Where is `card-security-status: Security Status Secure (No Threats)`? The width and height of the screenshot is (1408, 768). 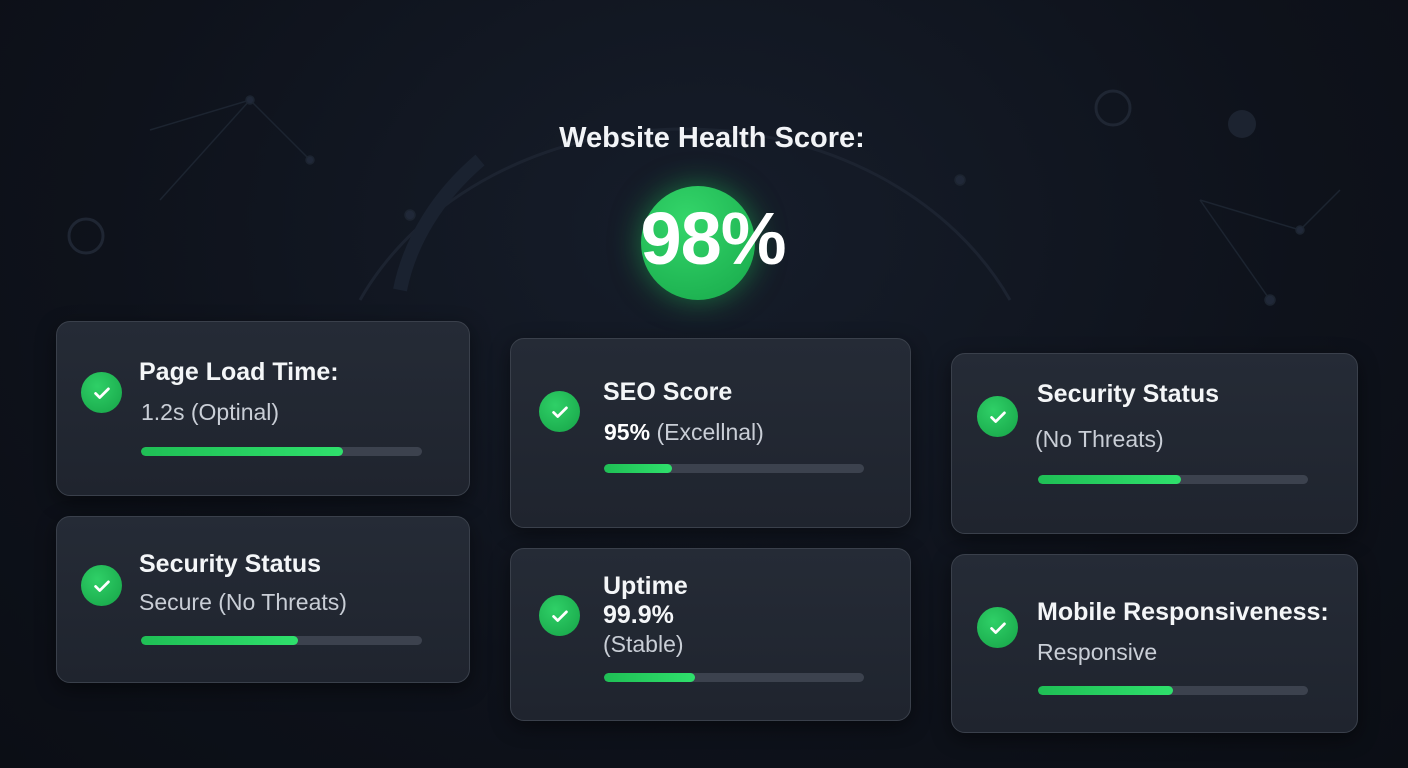
card-security-status: Security Status Secure (No Threats) is located at coordinates (263, 599).